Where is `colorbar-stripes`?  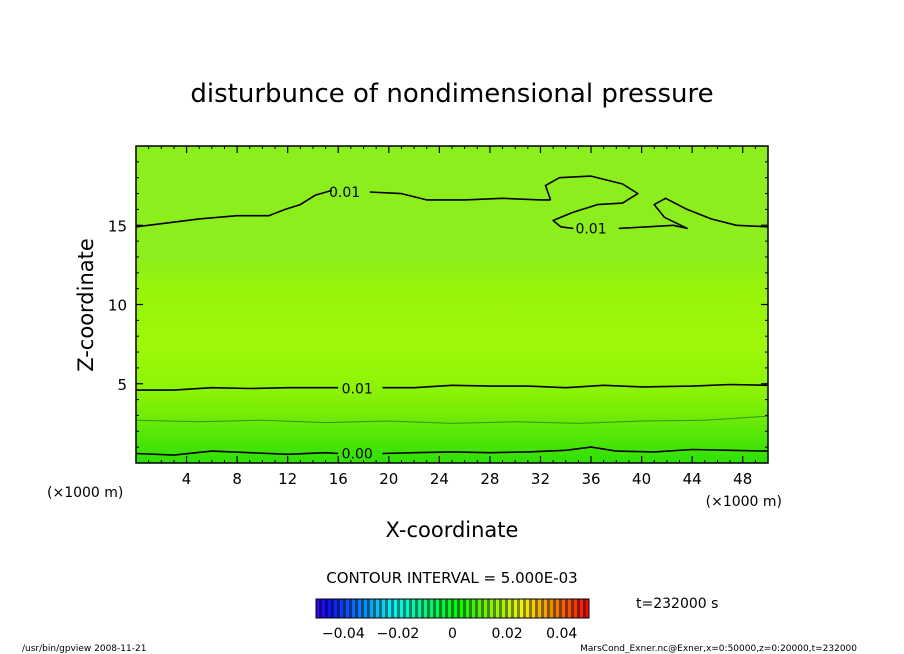 colorbar-stripes is located at coordinates (453, 608).